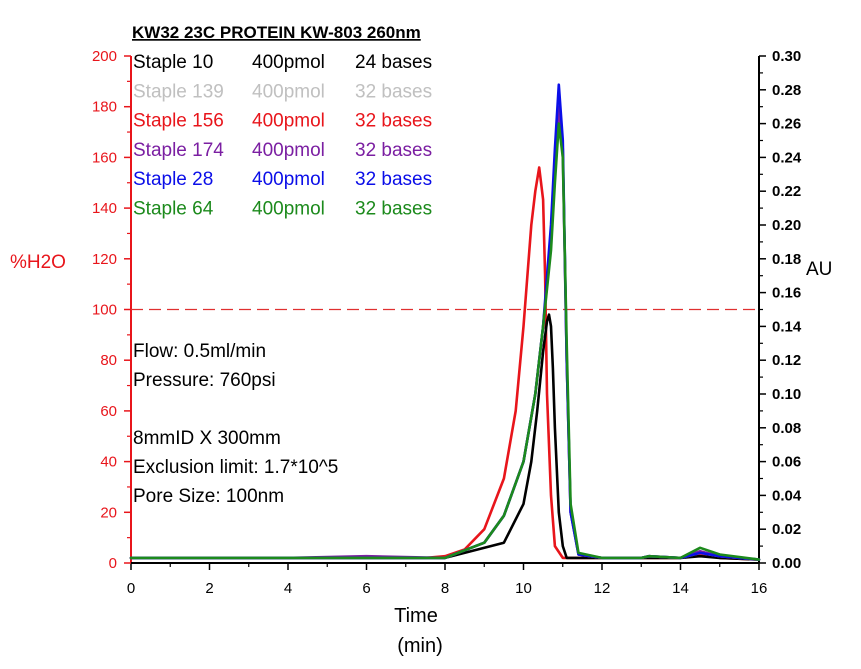 Image resolution: width=861 pixels, height=669 pixels. Describe the element at coordinates (173, 62) in the screenshot. I see `legend-entry-name: Staple 10` at that location.